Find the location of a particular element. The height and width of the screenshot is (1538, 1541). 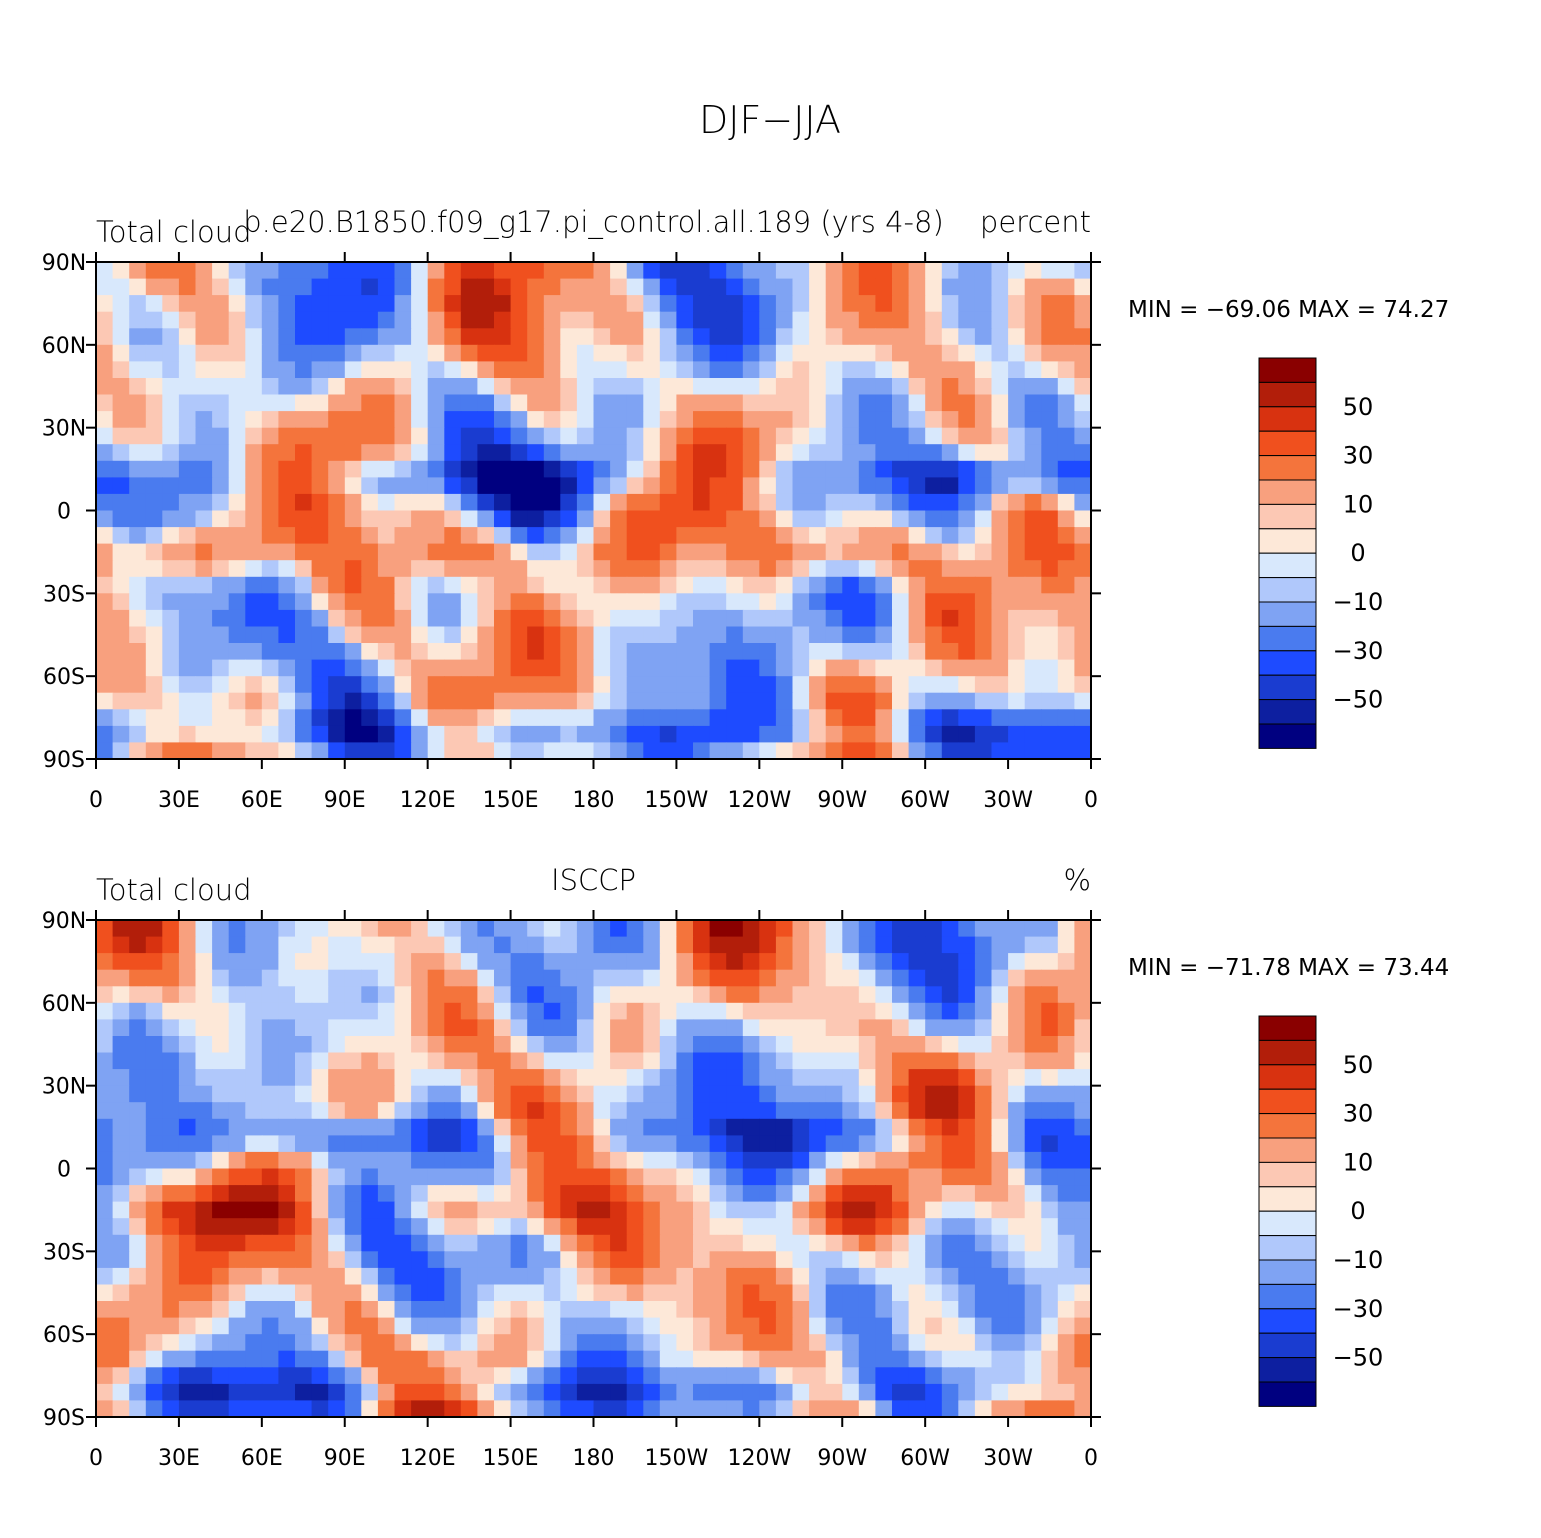

panel-left-string: Total cloud is located at coordinates (173, 890).